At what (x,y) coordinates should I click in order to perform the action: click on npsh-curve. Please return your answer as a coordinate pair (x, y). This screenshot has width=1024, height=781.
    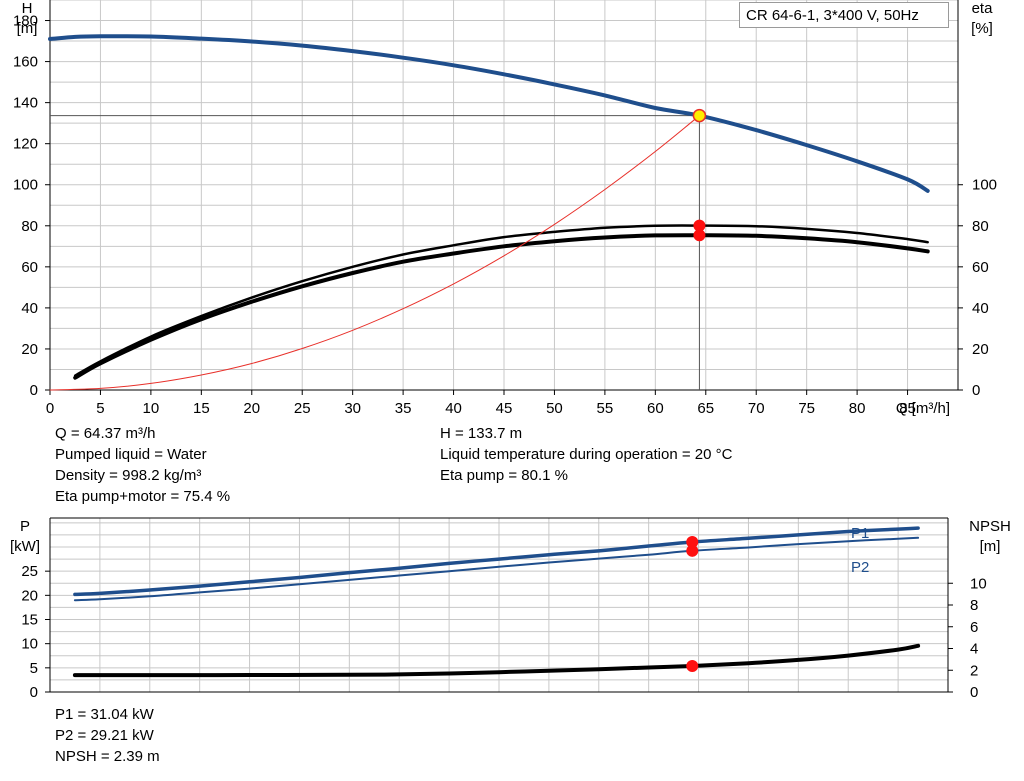
    Looking at the image, I should click on (496, 660).